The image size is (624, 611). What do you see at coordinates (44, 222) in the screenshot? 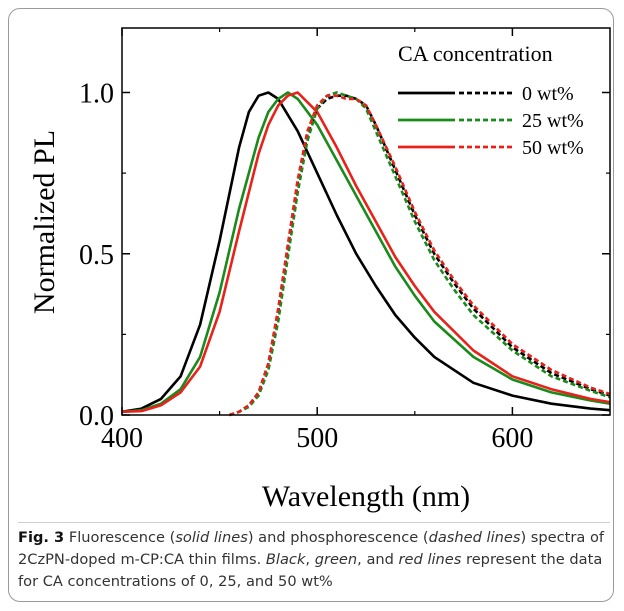
I see `y-axis-label: Normalized PL` at bounding box center [44, 222].